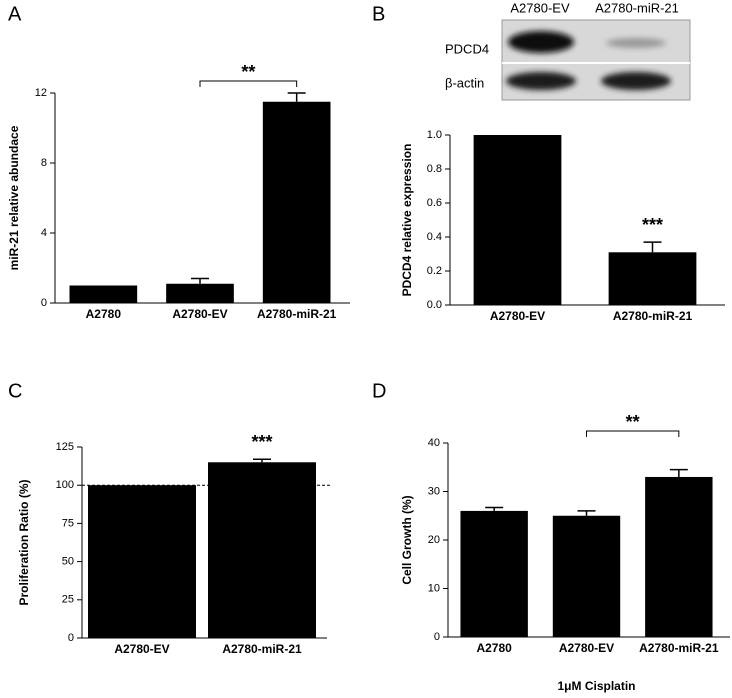  I want to click on y-tick-label: 0.6, so click(434, 203).